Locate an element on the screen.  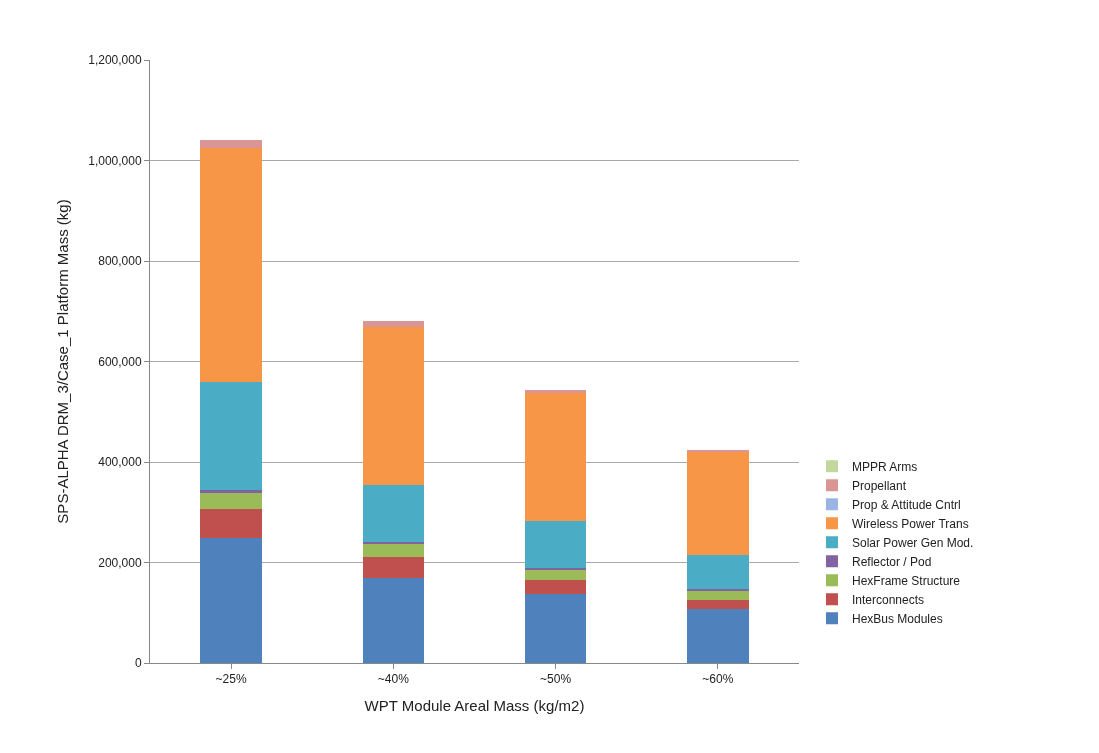
y-tick-label: 1,200,000 is located at coordinates (115, 60).